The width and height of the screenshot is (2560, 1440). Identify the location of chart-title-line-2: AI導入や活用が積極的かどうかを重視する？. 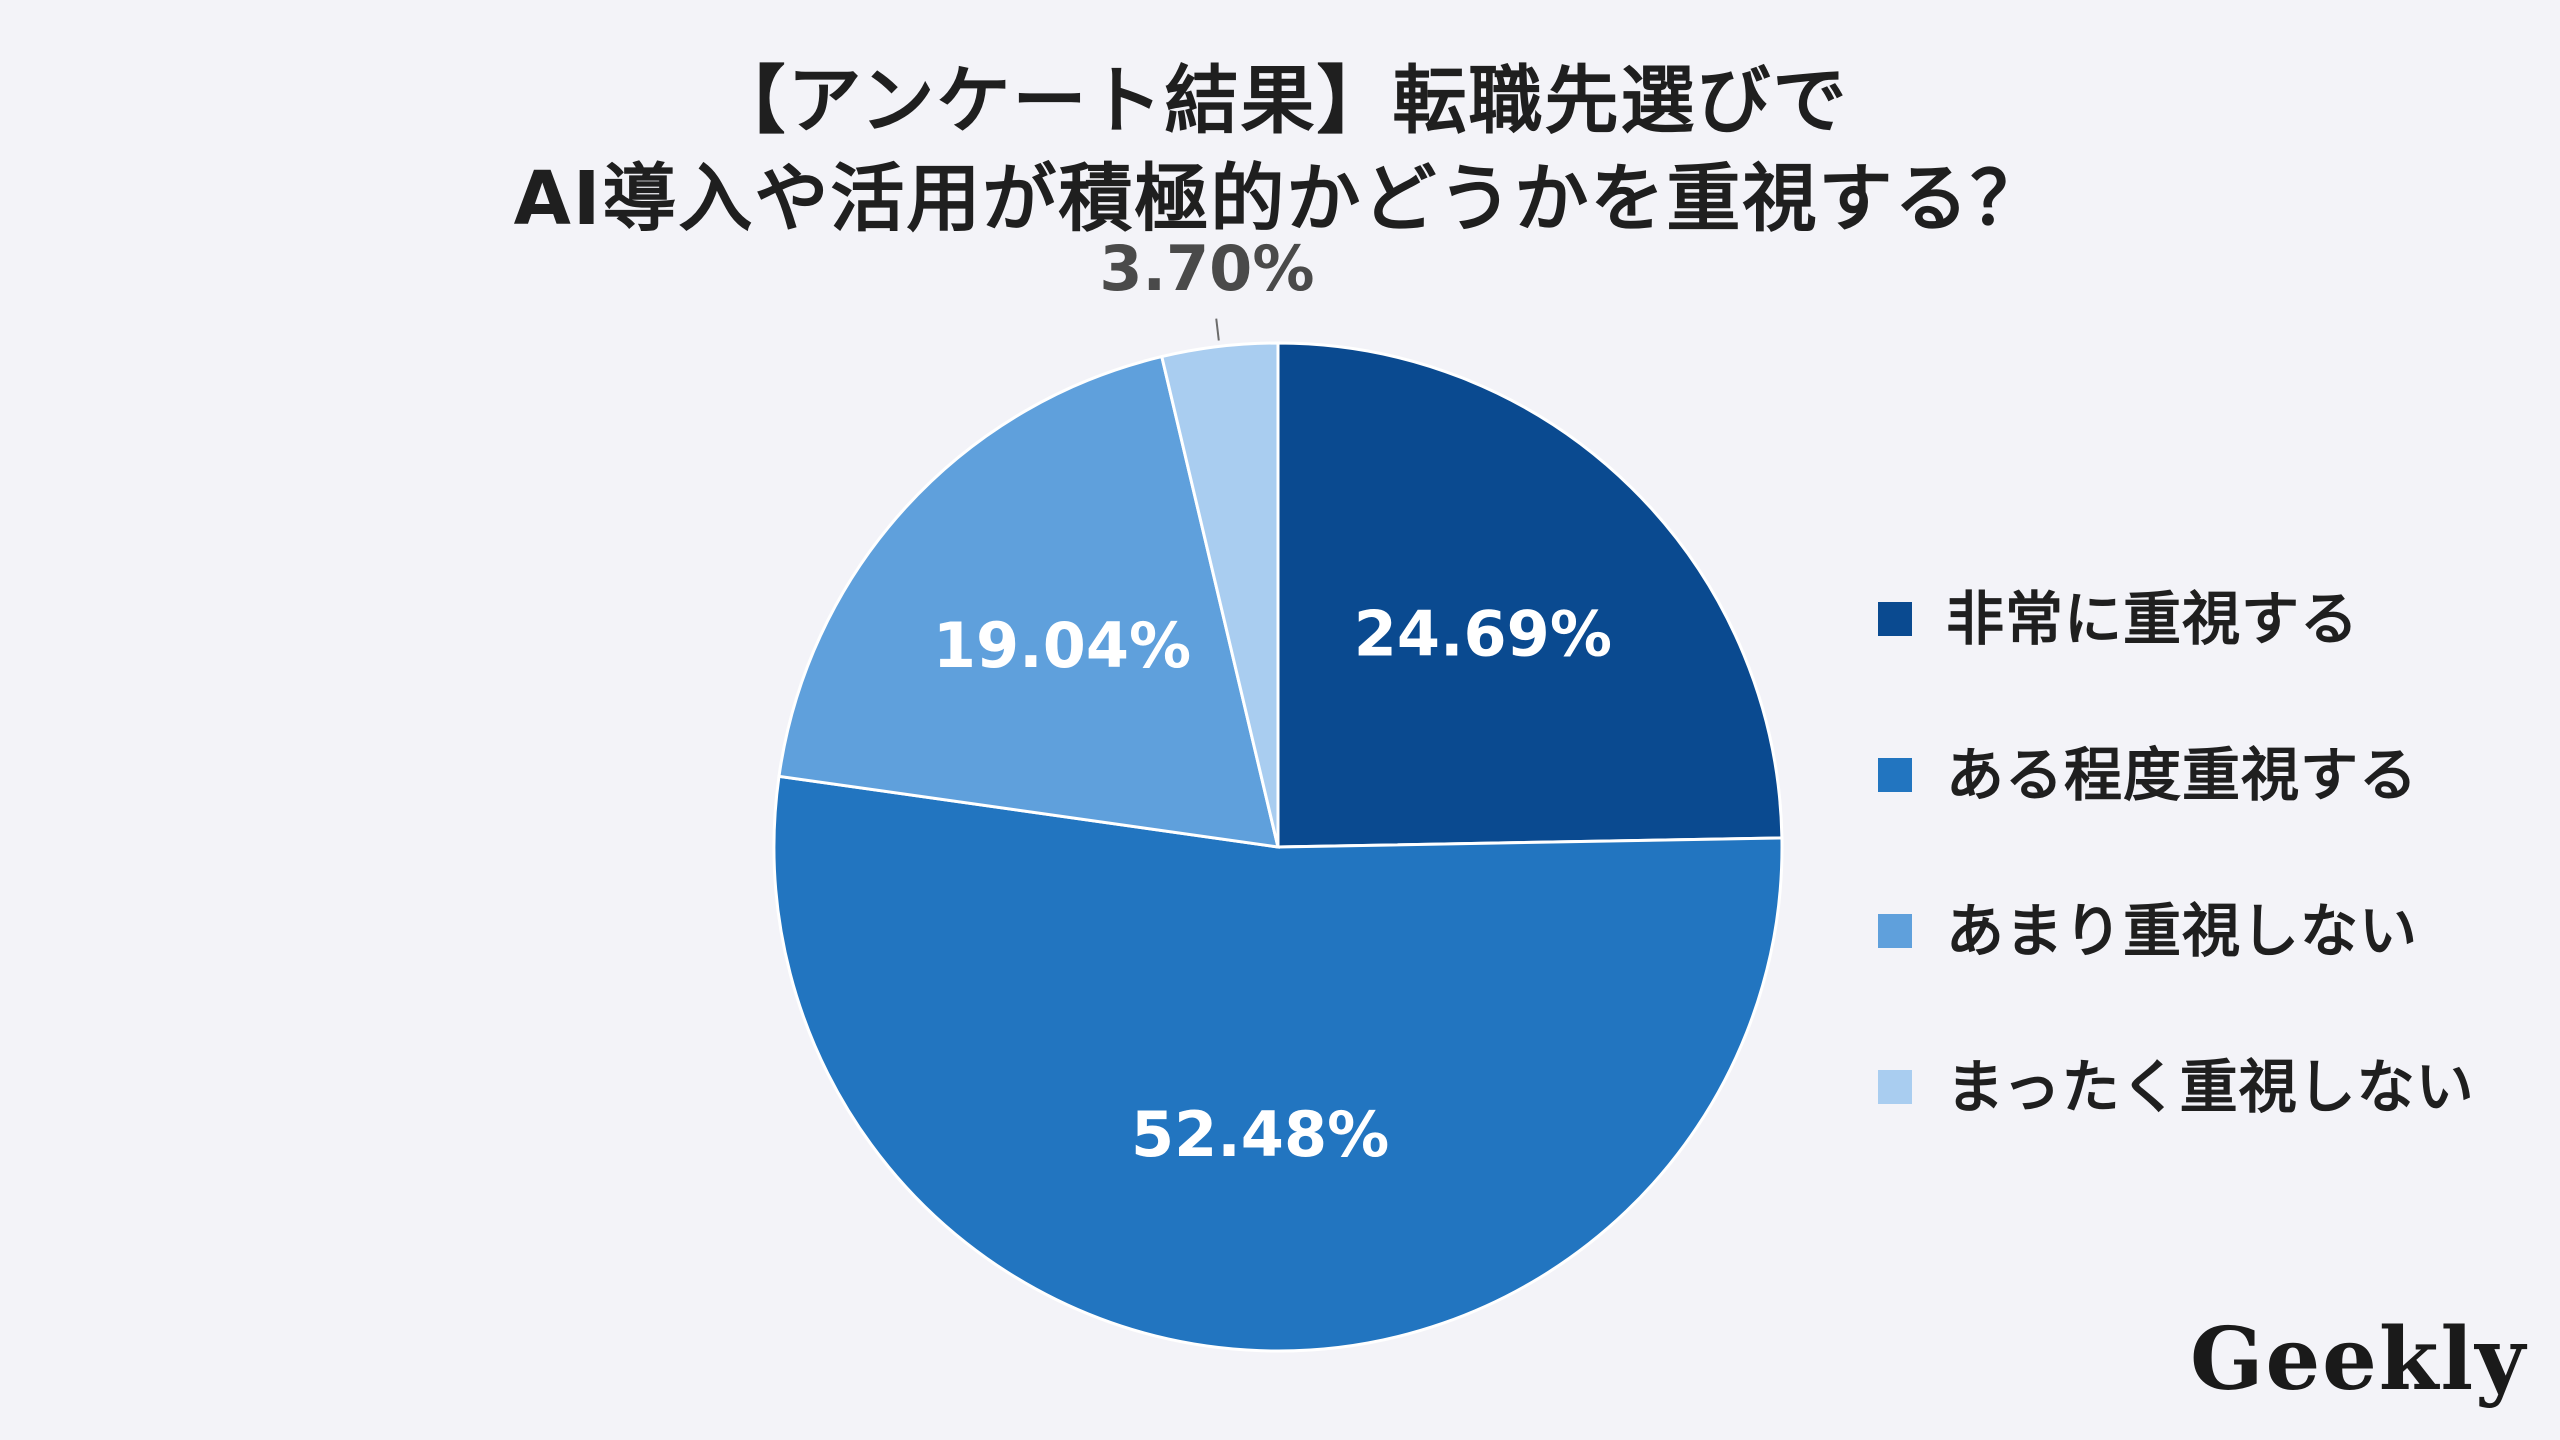
(1280, 199).